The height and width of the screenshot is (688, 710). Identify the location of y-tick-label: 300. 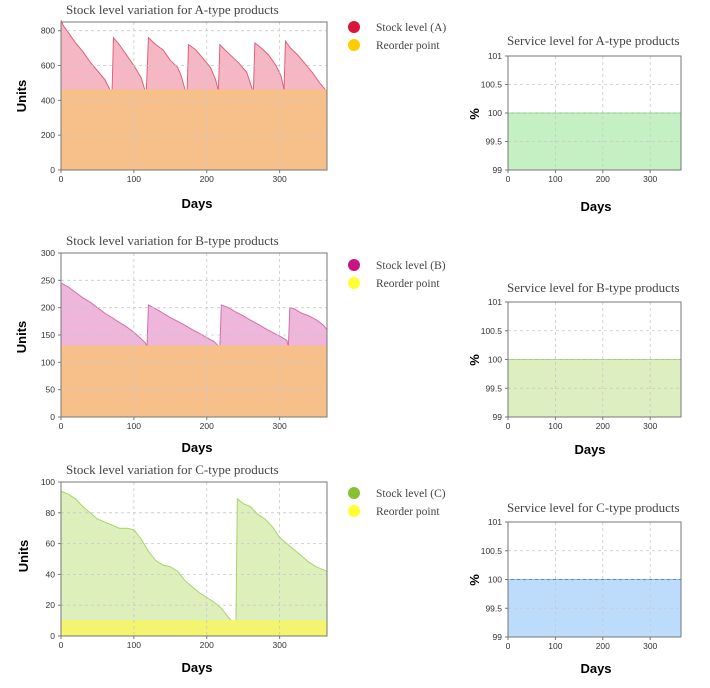
(48, 253).